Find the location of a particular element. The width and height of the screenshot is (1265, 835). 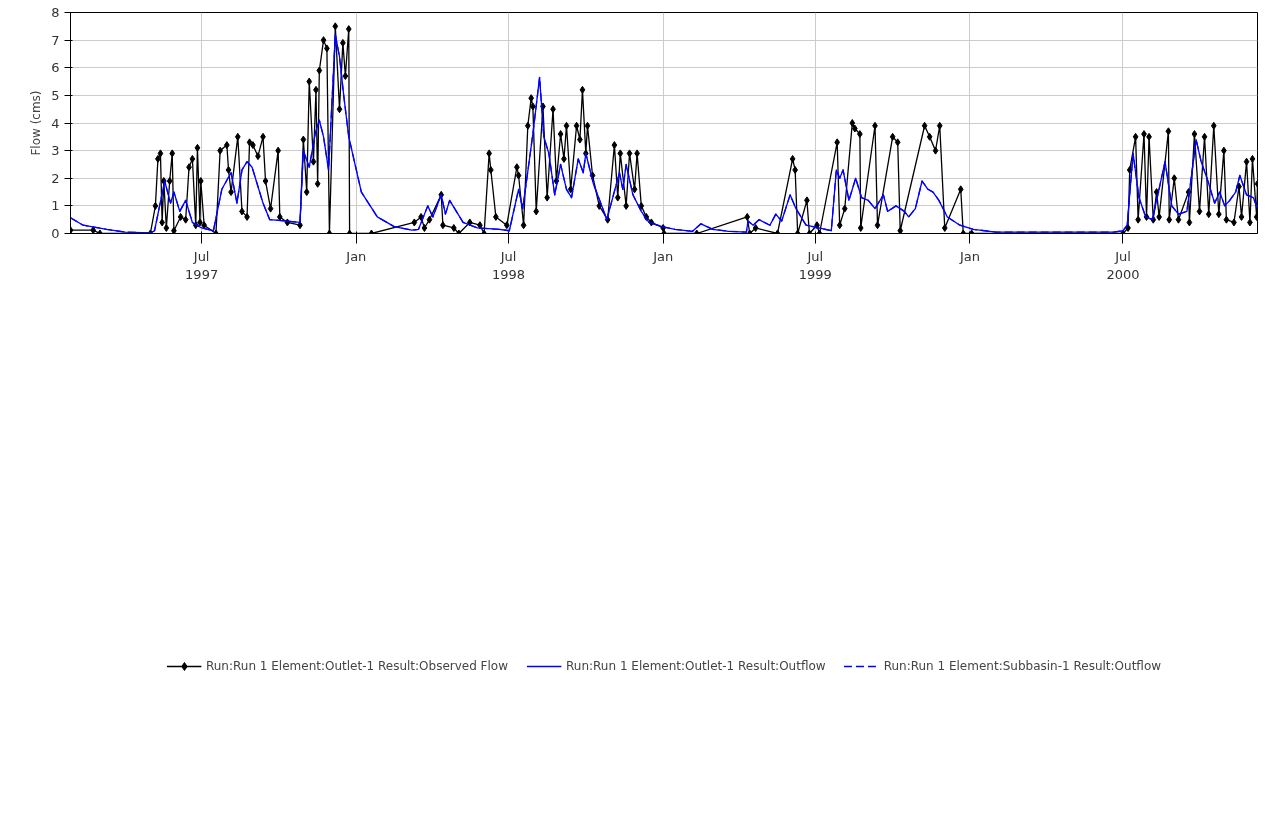

y-tick-label: 5 is located at coordinates (55, 95).